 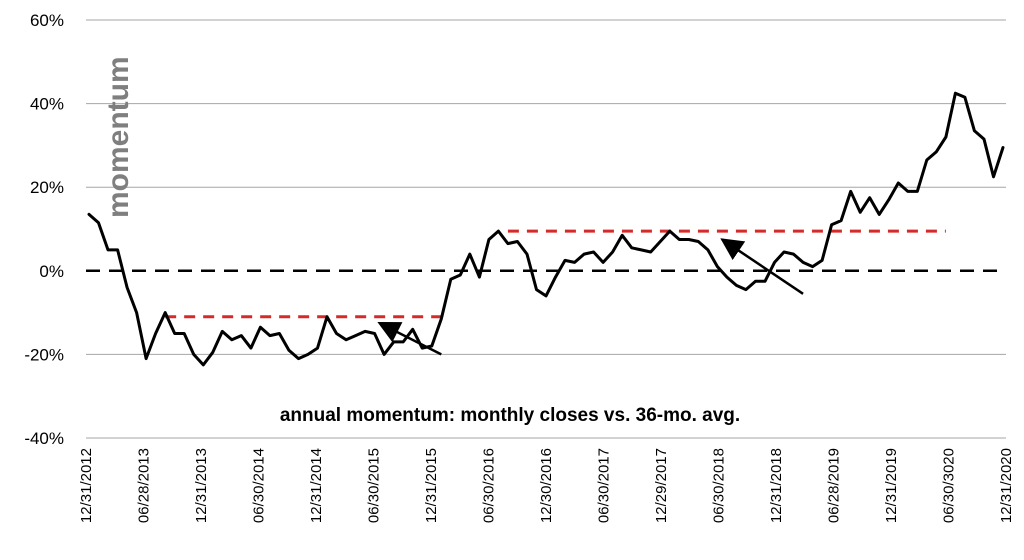 I want to click on x-tick-label: 12/31/2019, so click(x=891, y=485).